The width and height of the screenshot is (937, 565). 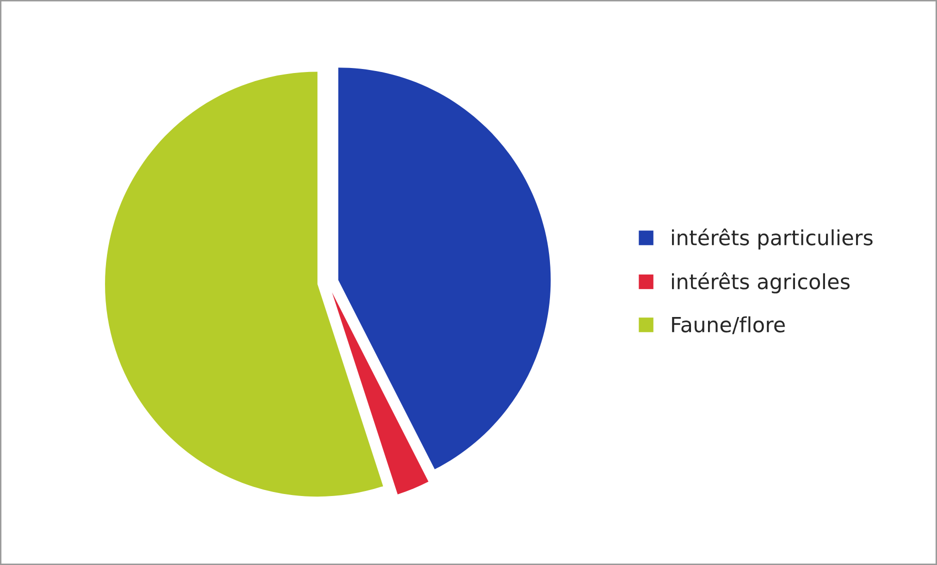 I want to click on legend-label: Faune/flore, so click(x=728, y=325).